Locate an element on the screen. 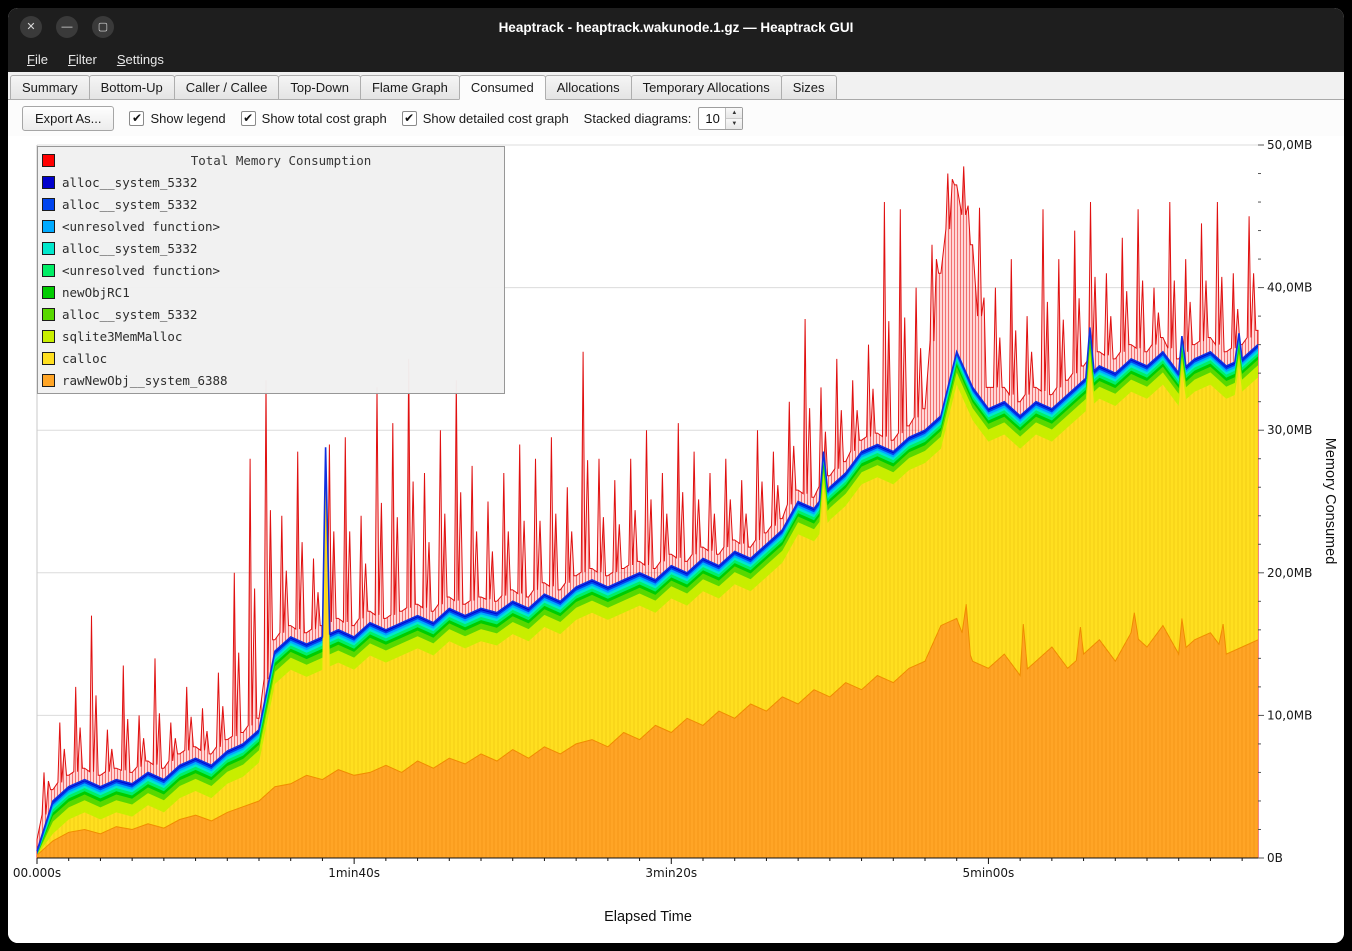 The height and width of the screenshot is (951, 1352). tab-sizes: Sizes is located at coordinates (808, 87).